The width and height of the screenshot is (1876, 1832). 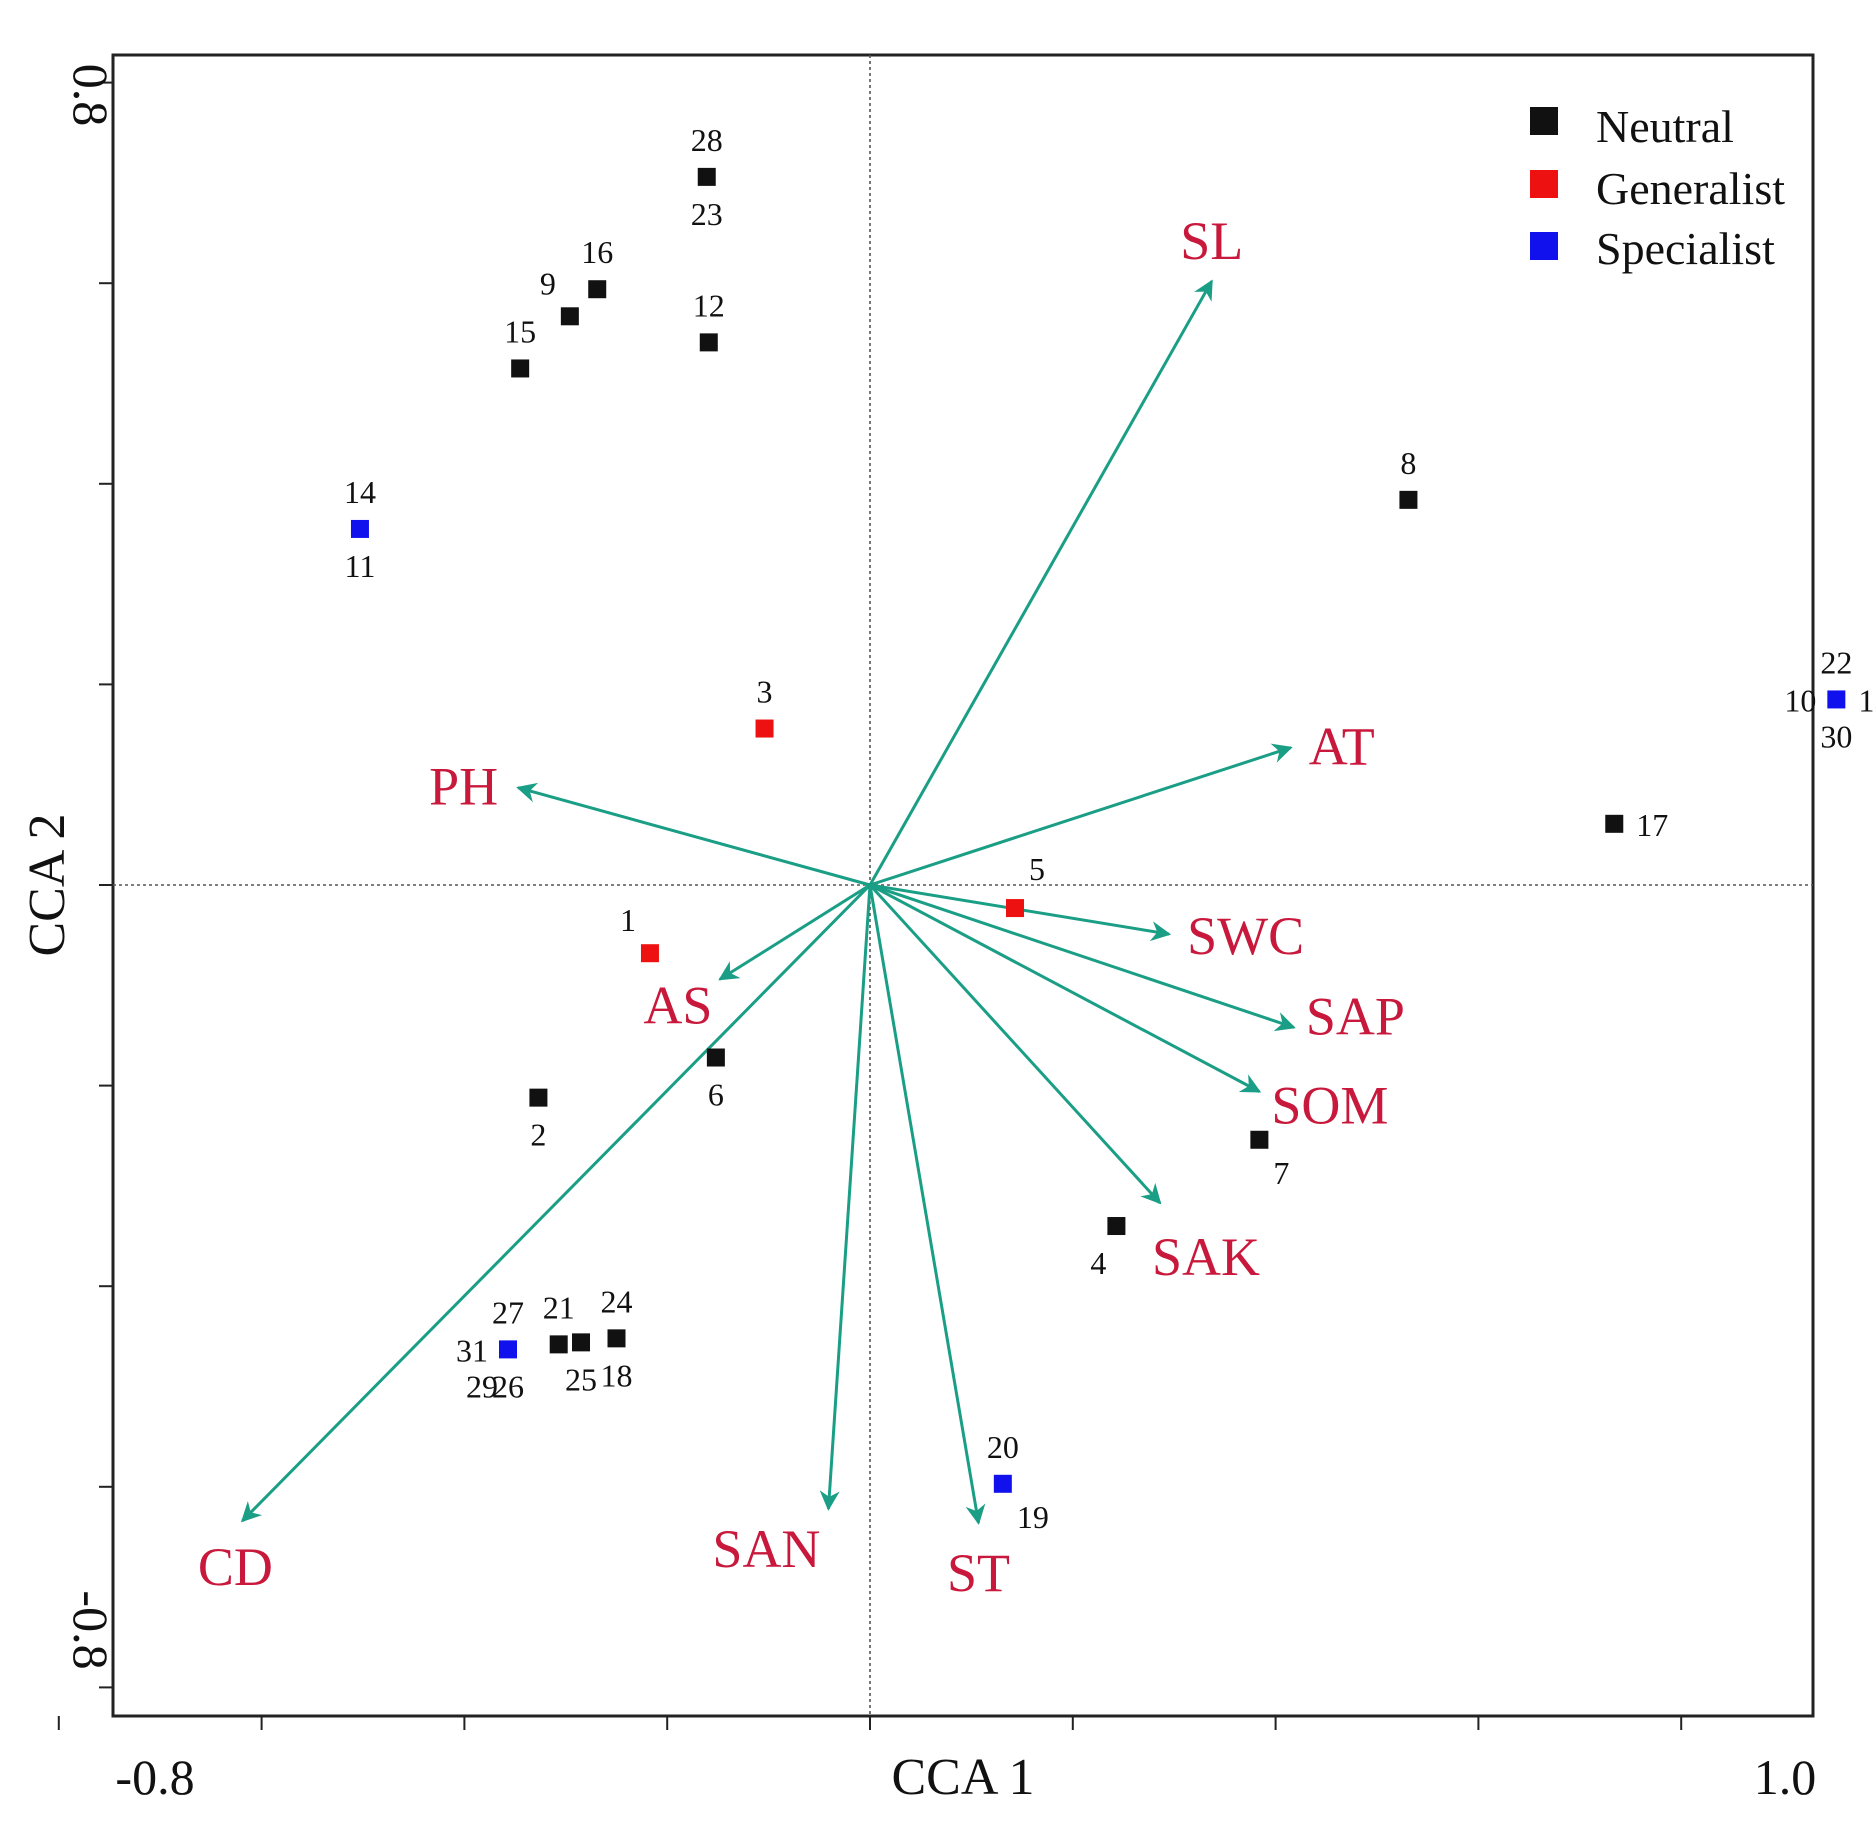 I want to click on point-label: 30, so click(x=1836, y=736).